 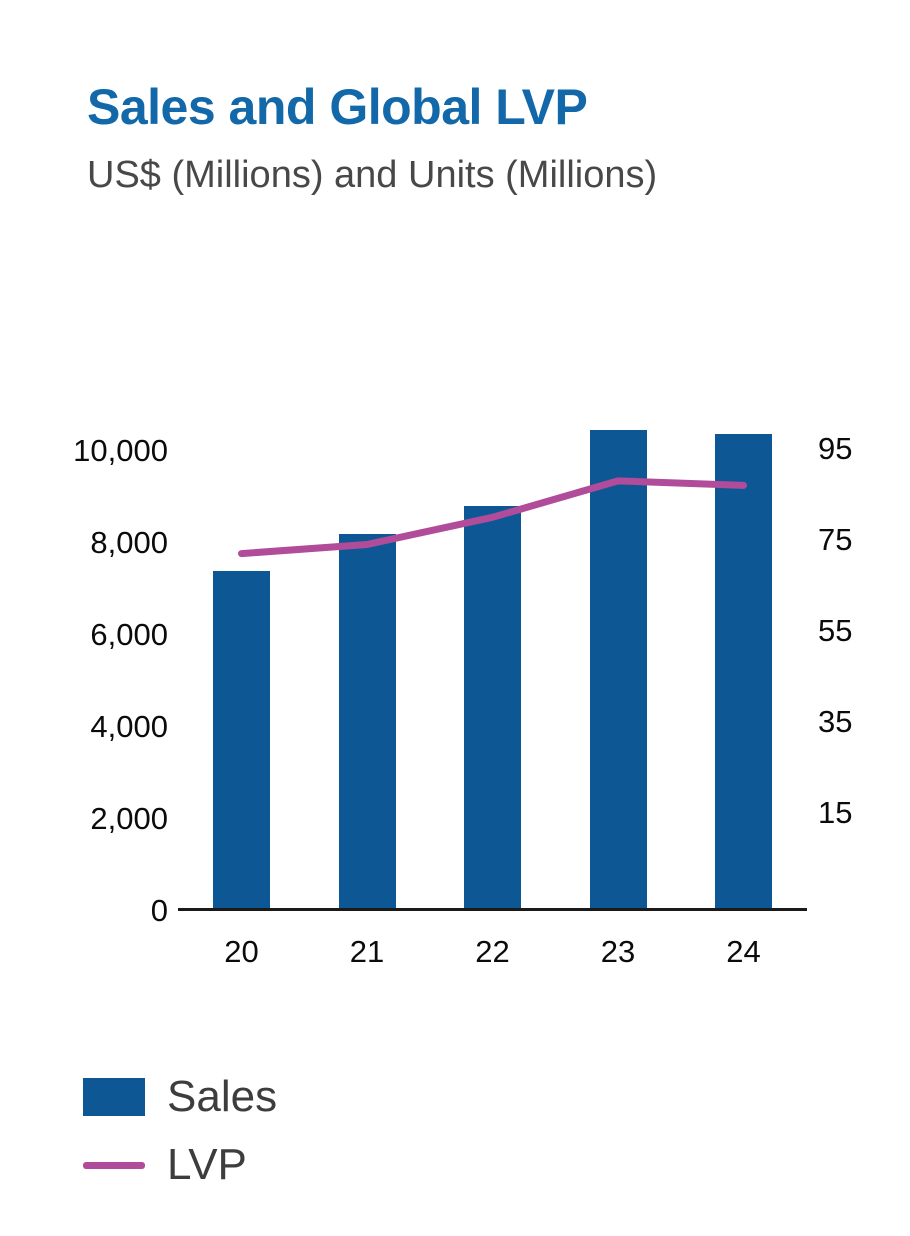 What do you see at coordinates (114, 1097) in the screenshot?
I see `legend-sales-swatch` at bounding box center [114, 1097].